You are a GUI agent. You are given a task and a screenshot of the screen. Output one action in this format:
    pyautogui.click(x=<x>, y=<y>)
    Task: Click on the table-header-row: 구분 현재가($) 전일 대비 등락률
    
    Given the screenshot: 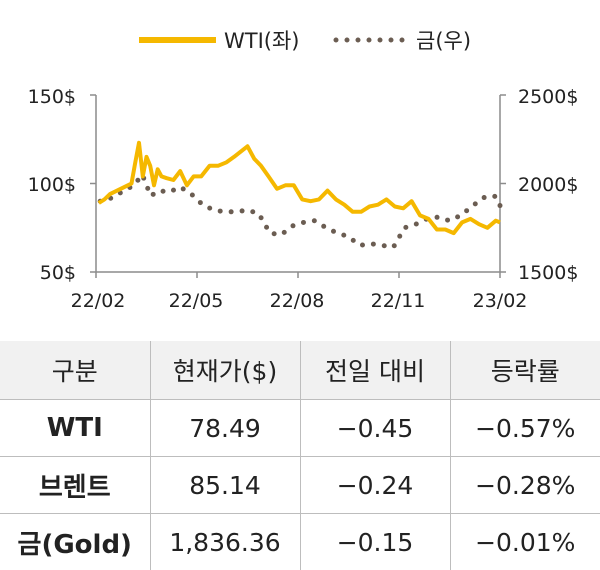 What is the action you would take?
    pyautogui.click(x=300, y=370)
    